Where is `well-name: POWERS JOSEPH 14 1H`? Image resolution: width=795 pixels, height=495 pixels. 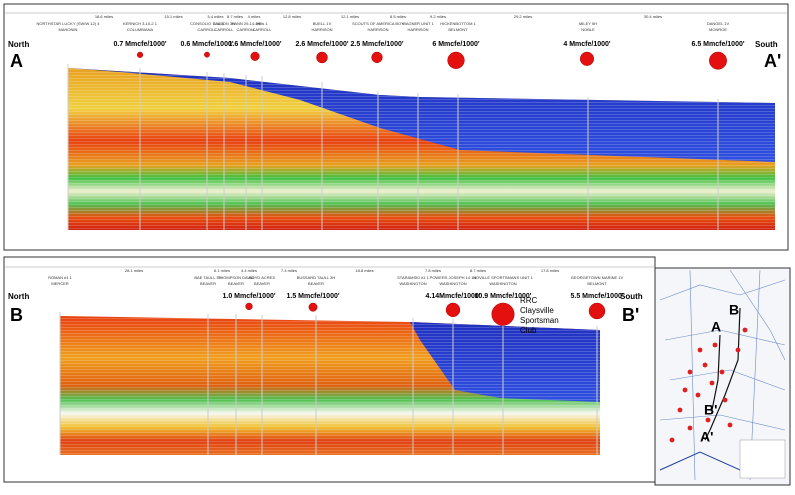 well-name: POWERS JOSEPH 14 1H is located at coordinates (453, 277).